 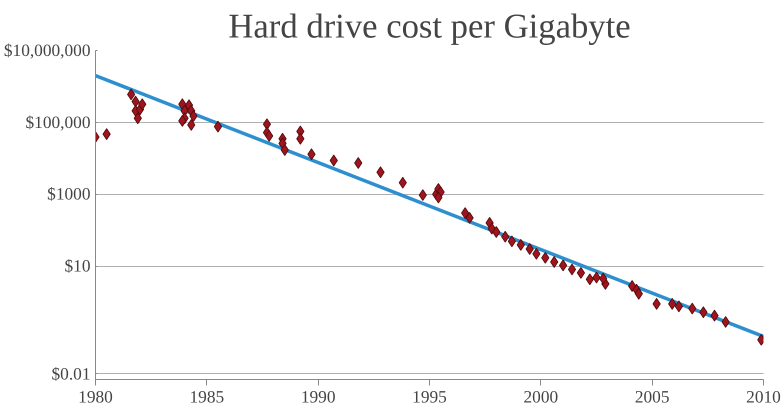 I want to click on x-tick-label: 1985, so click(x=207, y=396).